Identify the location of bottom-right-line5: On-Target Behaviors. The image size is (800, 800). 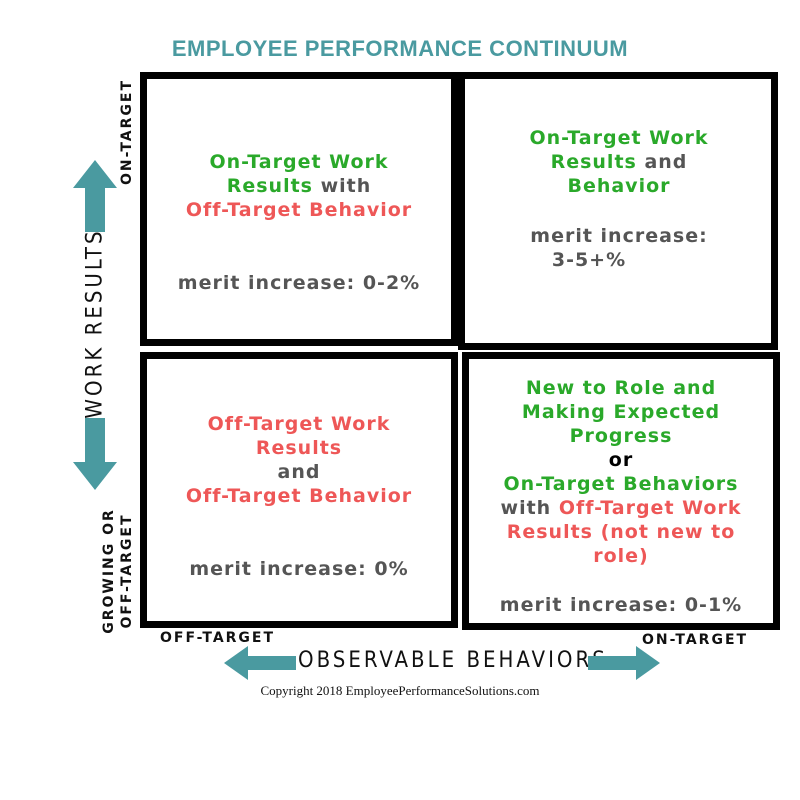
(621, 484).